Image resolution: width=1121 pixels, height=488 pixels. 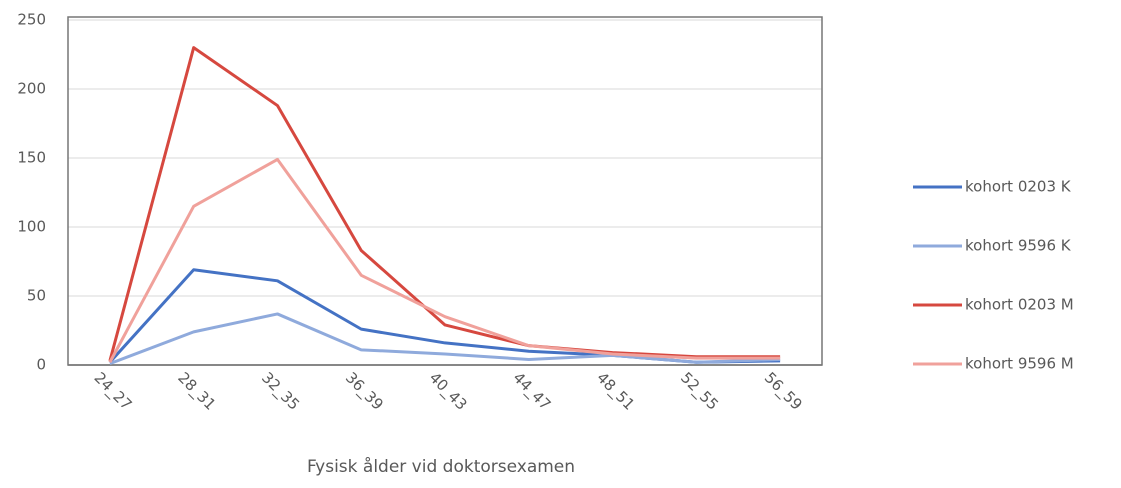 I want to click on y-tick-label: 0, so click(x=41, y=365).